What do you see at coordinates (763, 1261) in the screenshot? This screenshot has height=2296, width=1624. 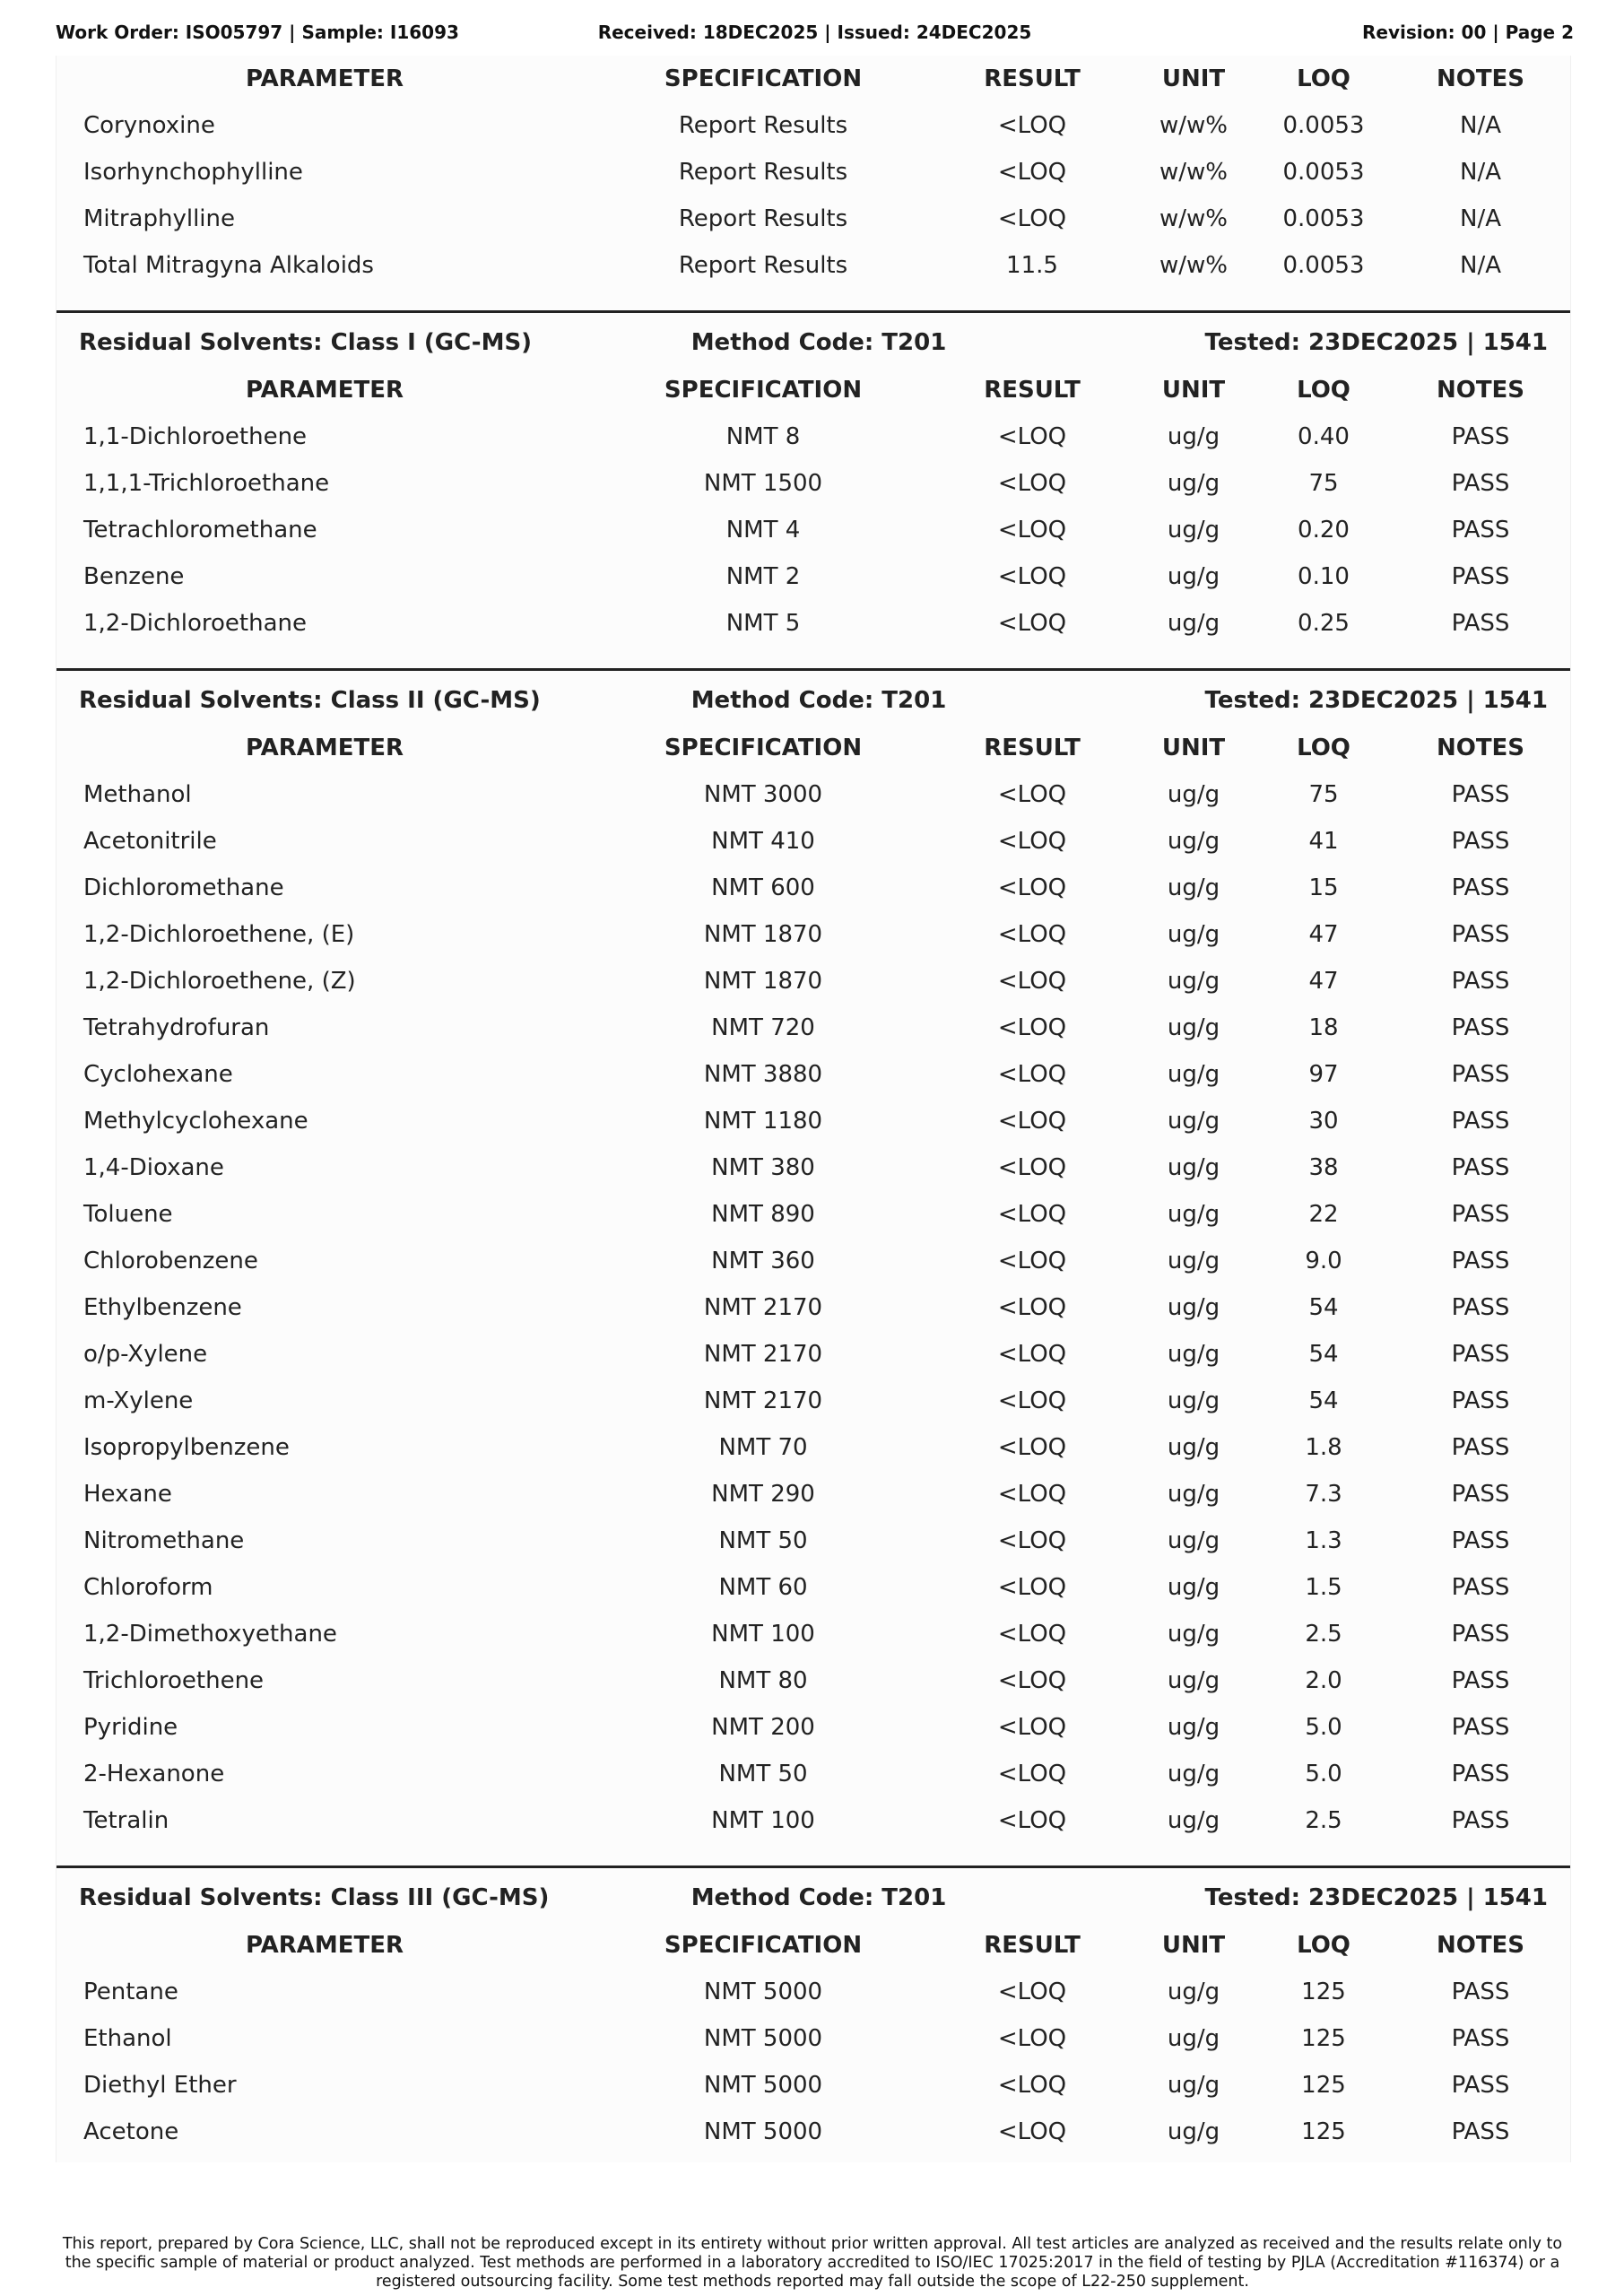 I see `specification-cell: NMT 360` at bounding box center [763, 1261].